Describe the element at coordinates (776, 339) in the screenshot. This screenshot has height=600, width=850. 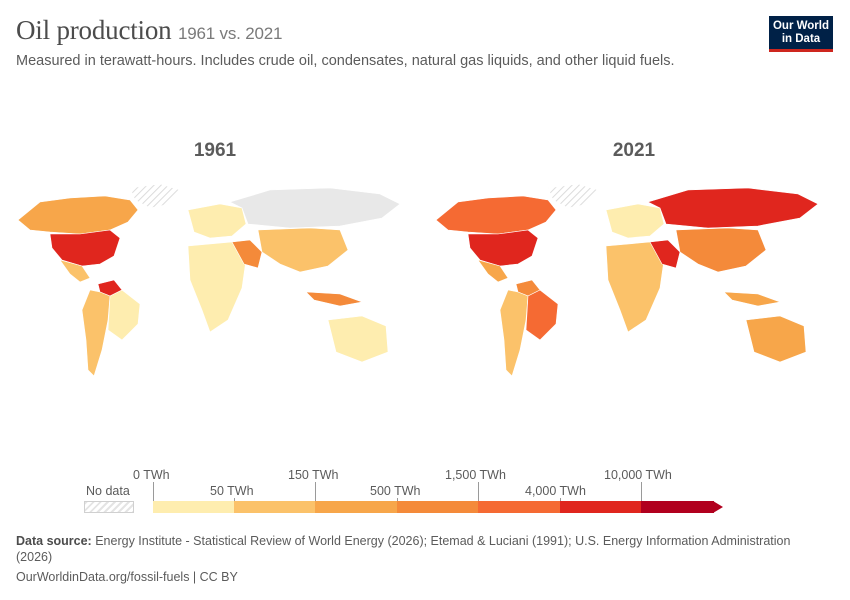
I see `region-australia-2021` at that location.